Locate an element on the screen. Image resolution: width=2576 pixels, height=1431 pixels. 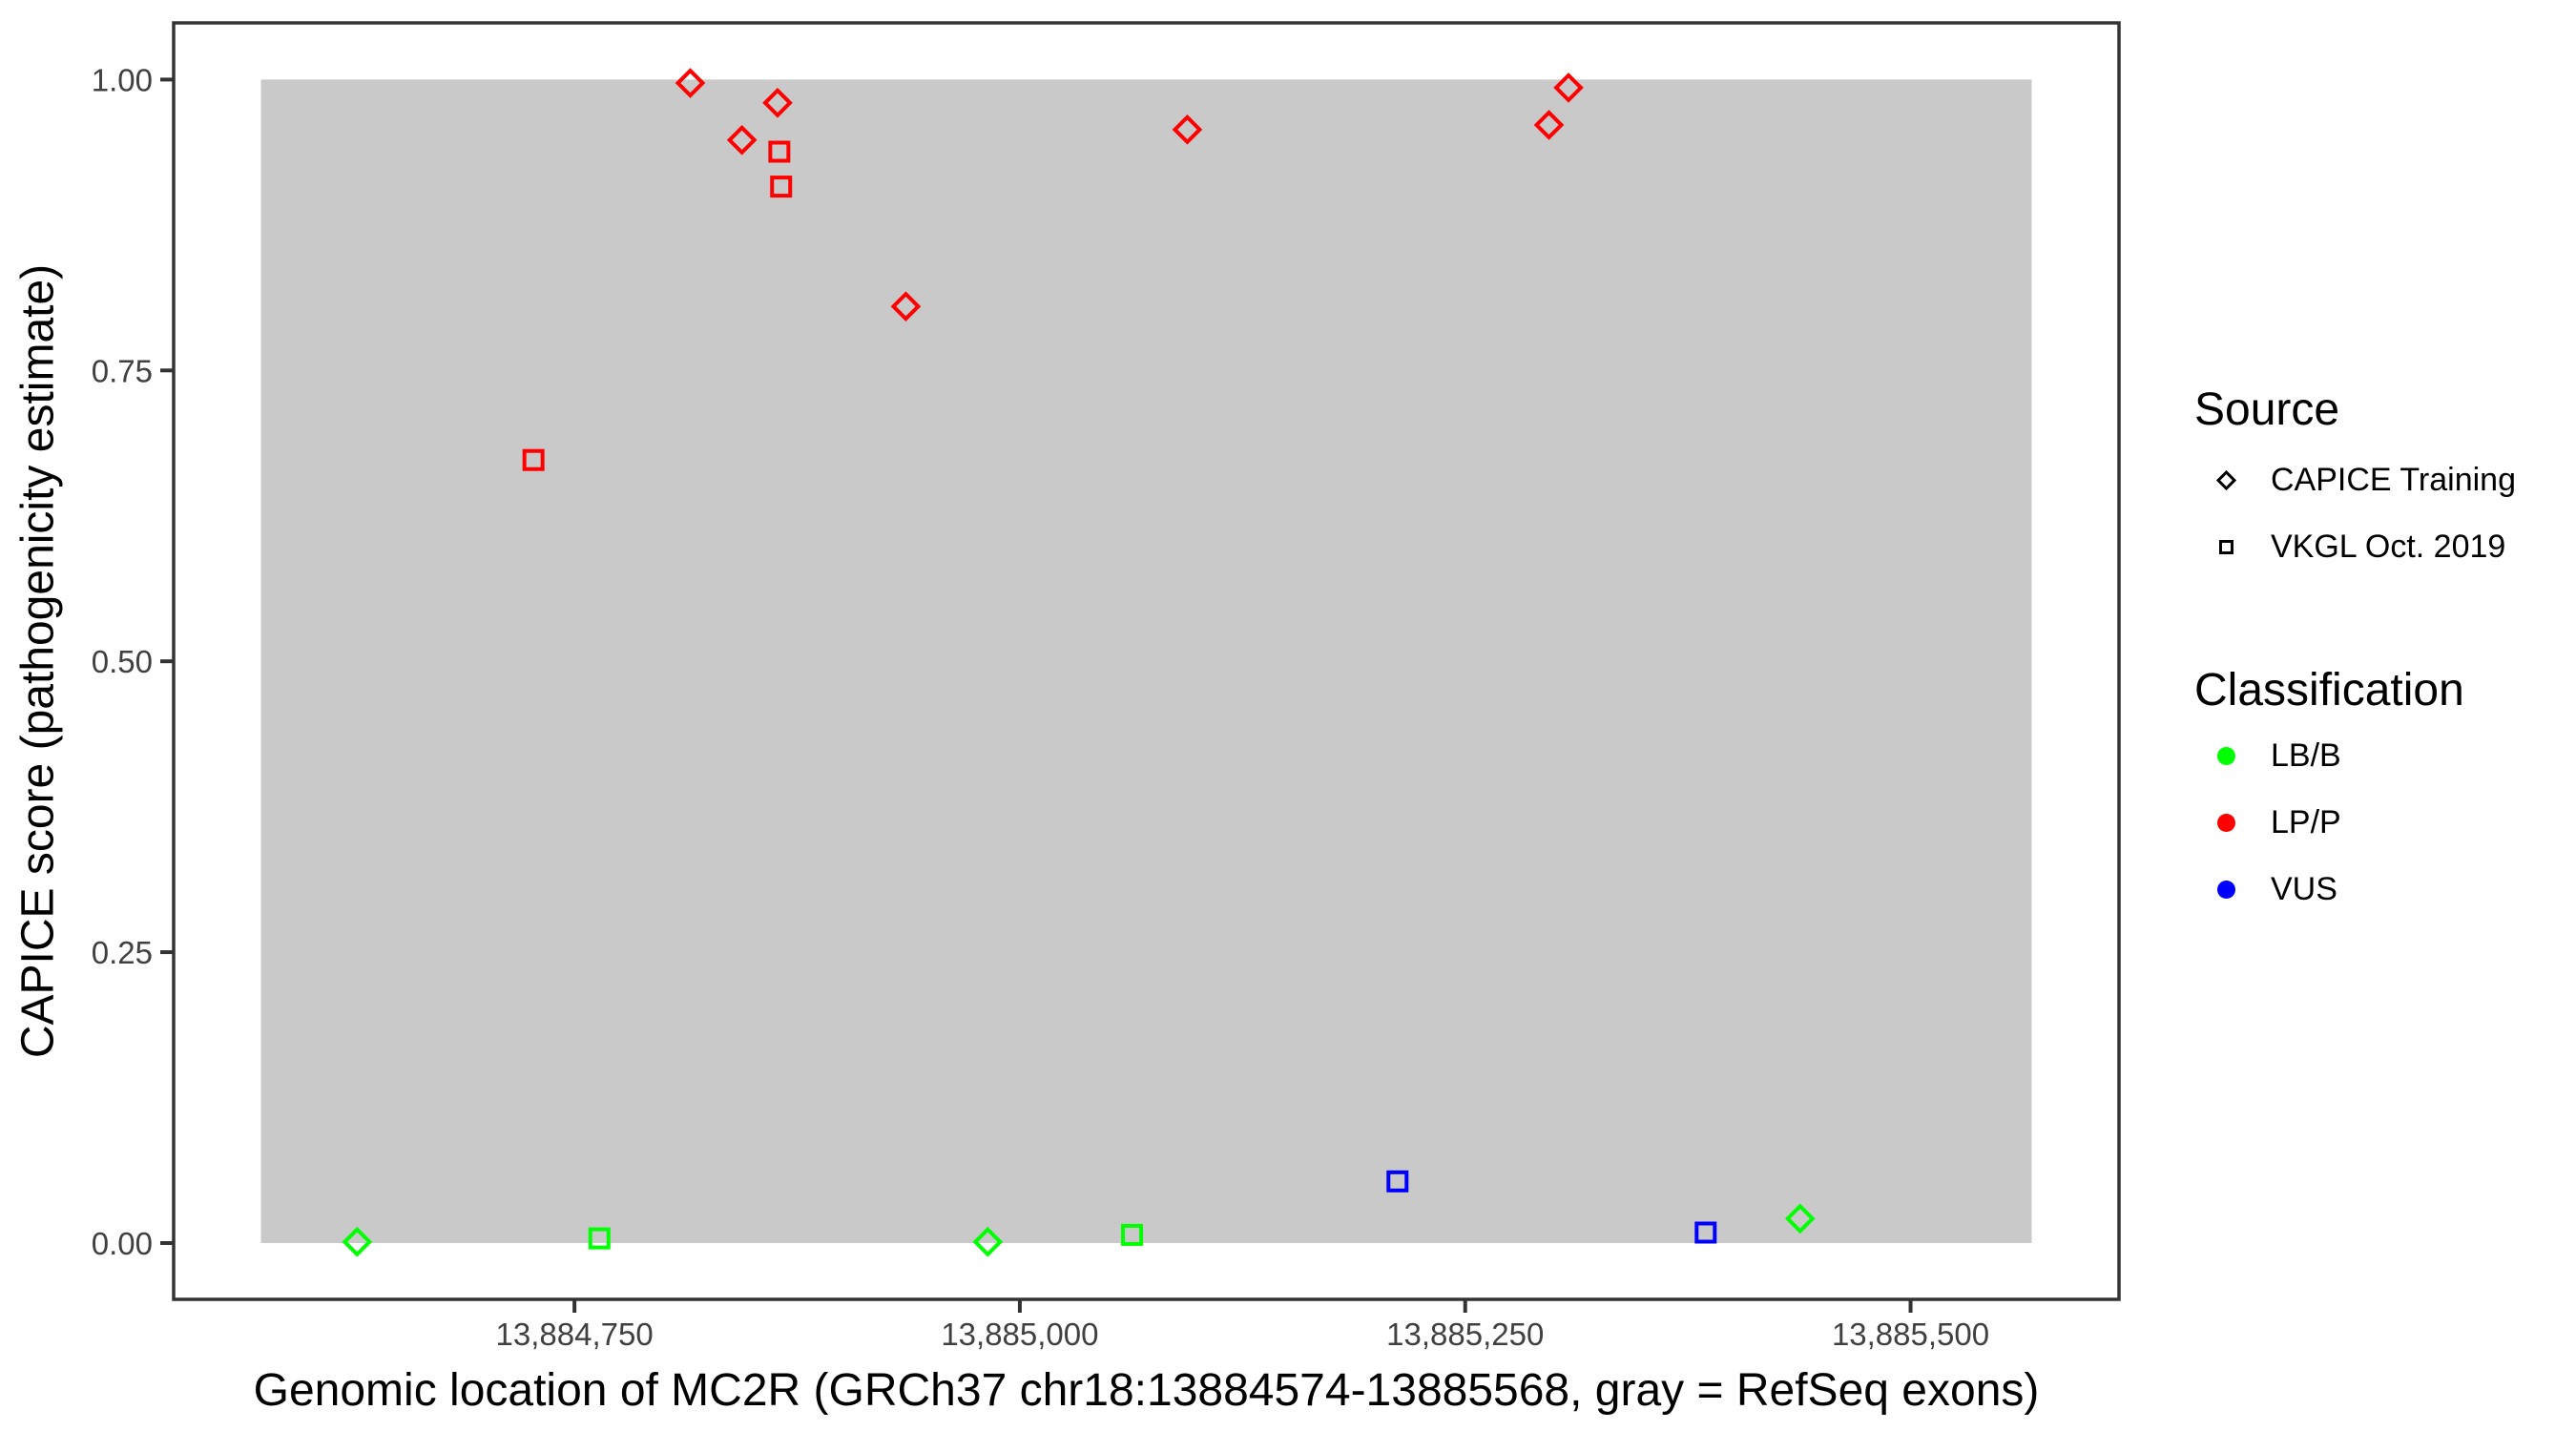
legend-item-lb-b: LB/B is located at coordinates (2267, 756).